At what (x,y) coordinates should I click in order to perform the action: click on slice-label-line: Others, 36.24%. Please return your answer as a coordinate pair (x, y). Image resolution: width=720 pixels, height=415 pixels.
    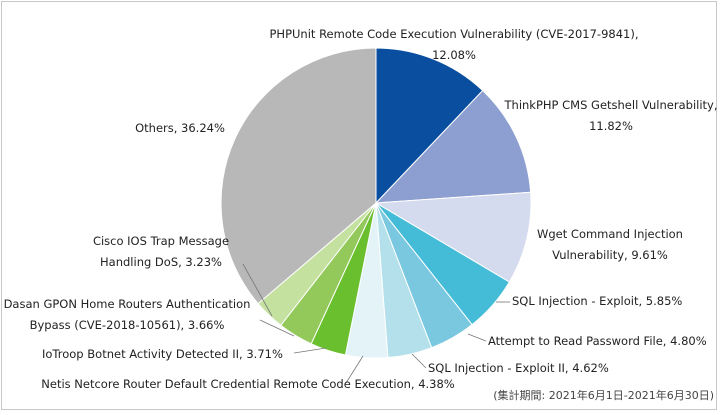
    Looking at the image, I should click on (180, 128).